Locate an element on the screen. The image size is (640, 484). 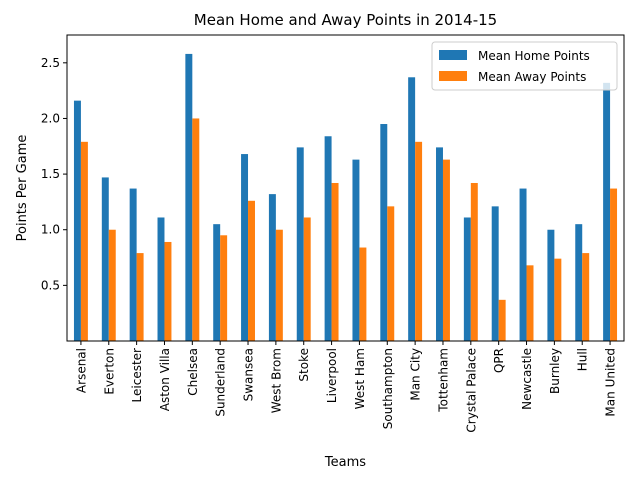
bar-away-crystal-palace is located at coordinates (474, 261).